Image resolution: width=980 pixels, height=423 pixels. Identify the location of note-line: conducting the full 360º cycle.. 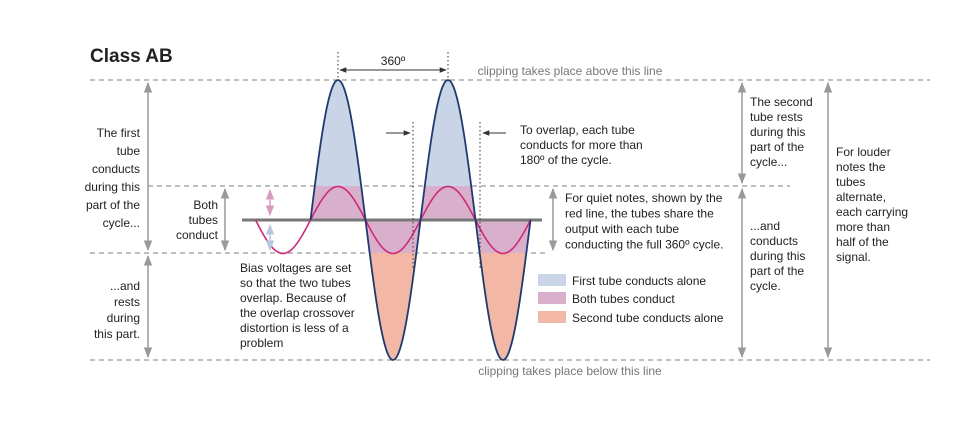
(644, 245).